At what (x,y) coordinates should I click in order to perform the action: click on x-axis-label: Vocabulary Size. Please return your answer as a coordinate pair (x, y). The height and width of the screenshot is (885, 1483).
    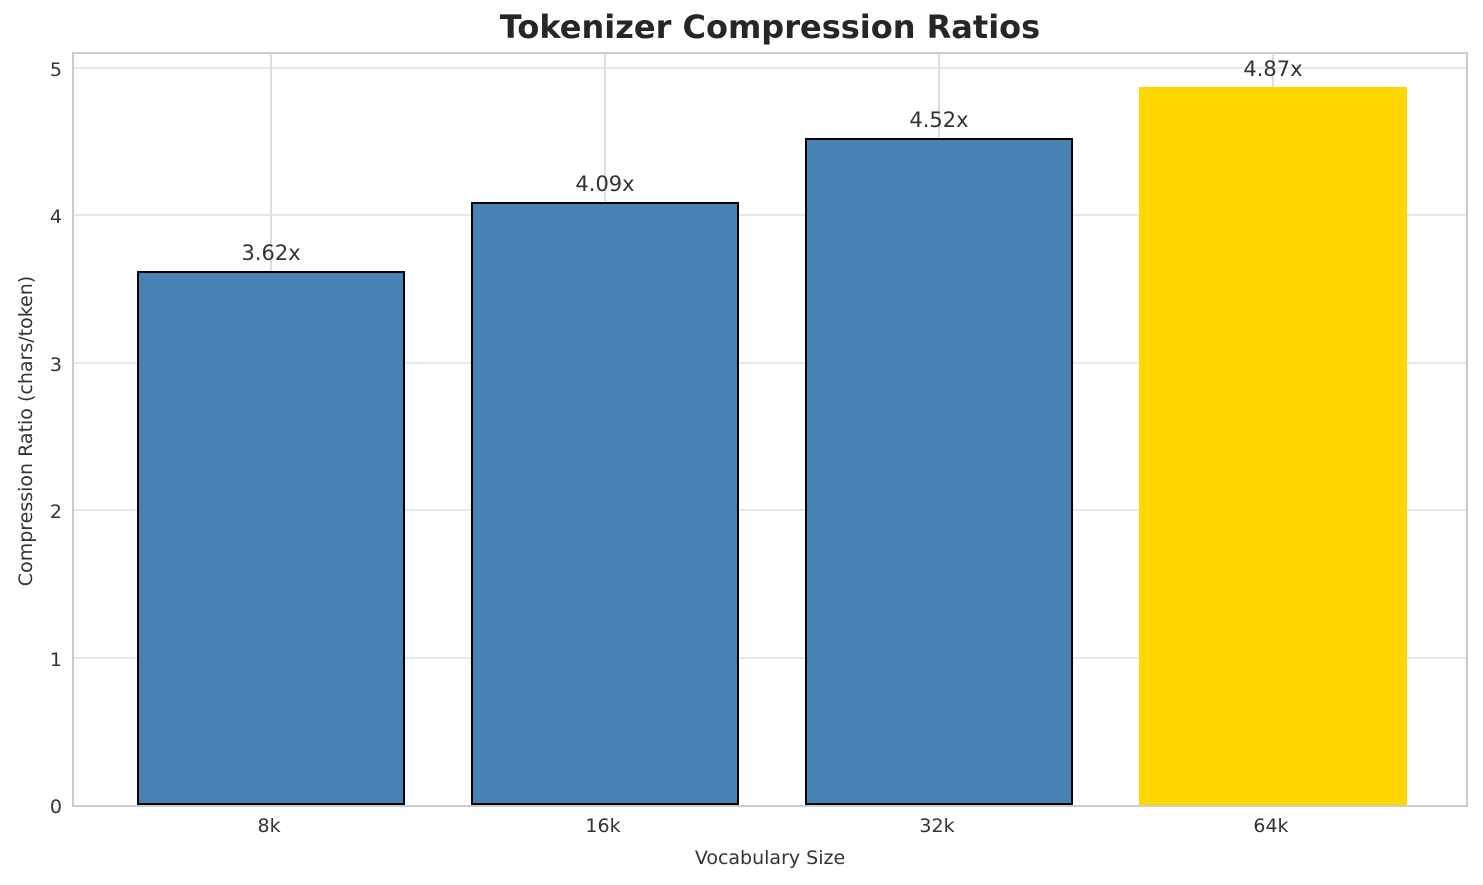
    Looking at the image, I should click on (770, 858).